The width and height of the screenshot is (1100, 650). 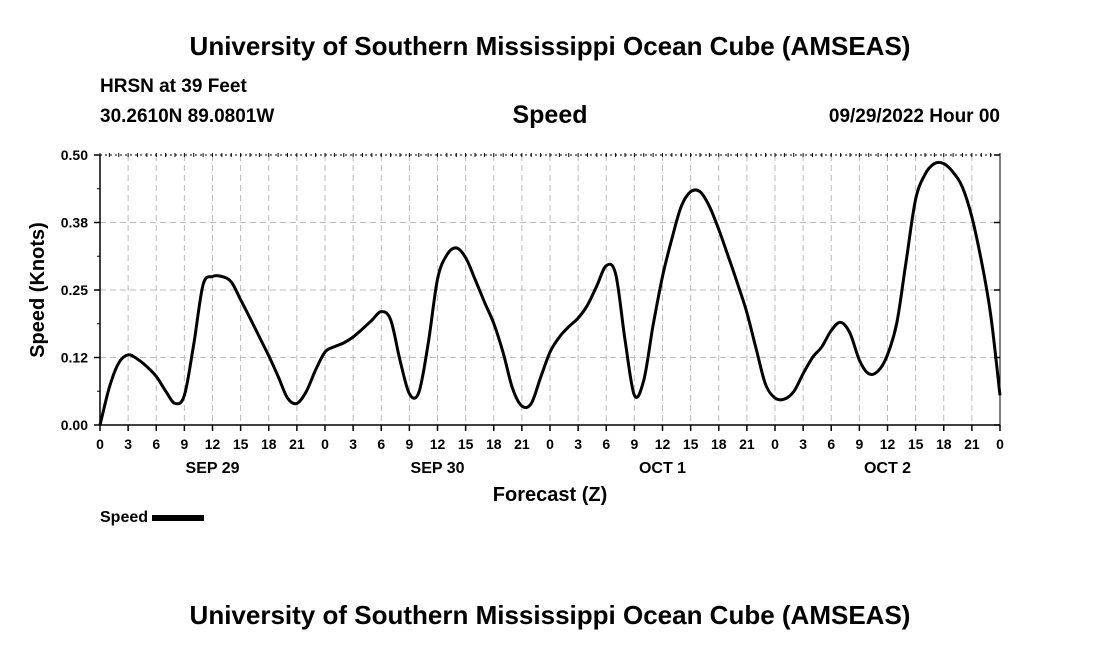 What do you see at coordinates (74, 425) in the screenshot?
I see `y-tick-label: 0.00` at bounding box center [74, 425].